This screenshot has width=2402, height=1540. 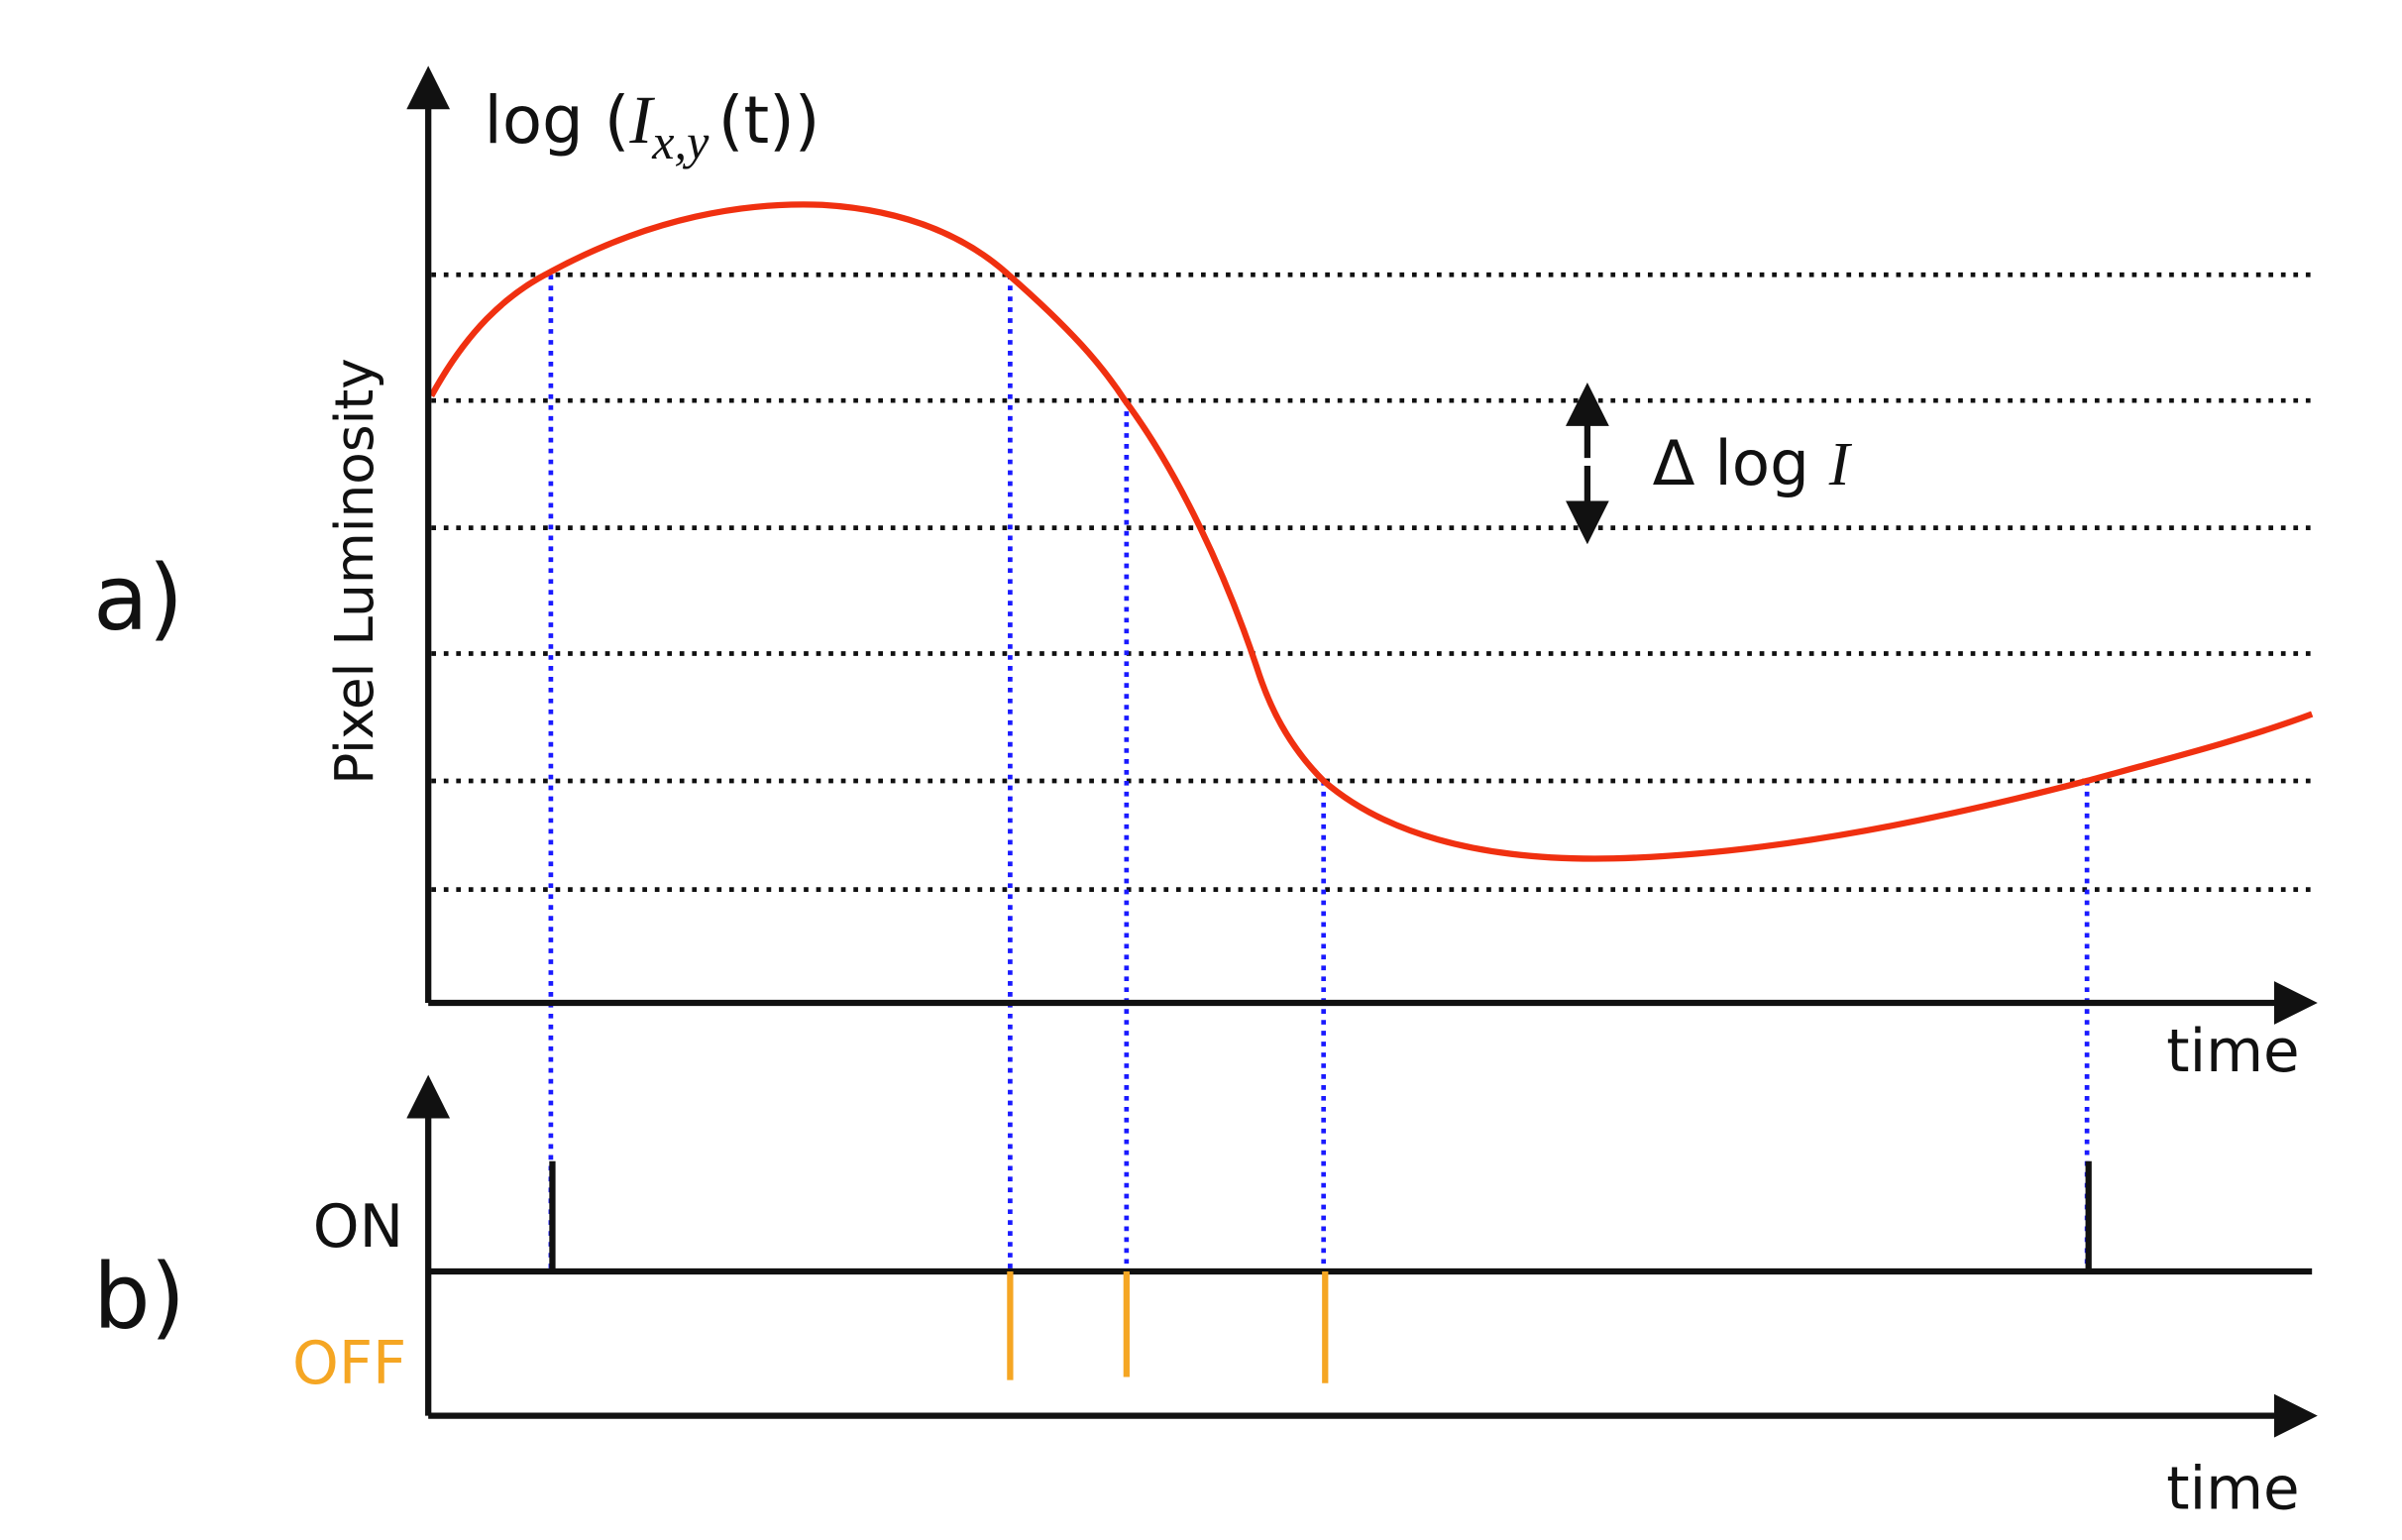 What do you see at coordinates (557, 120) in the screenshot?
I see `title-part: log (` at bounding box center [557, 120].